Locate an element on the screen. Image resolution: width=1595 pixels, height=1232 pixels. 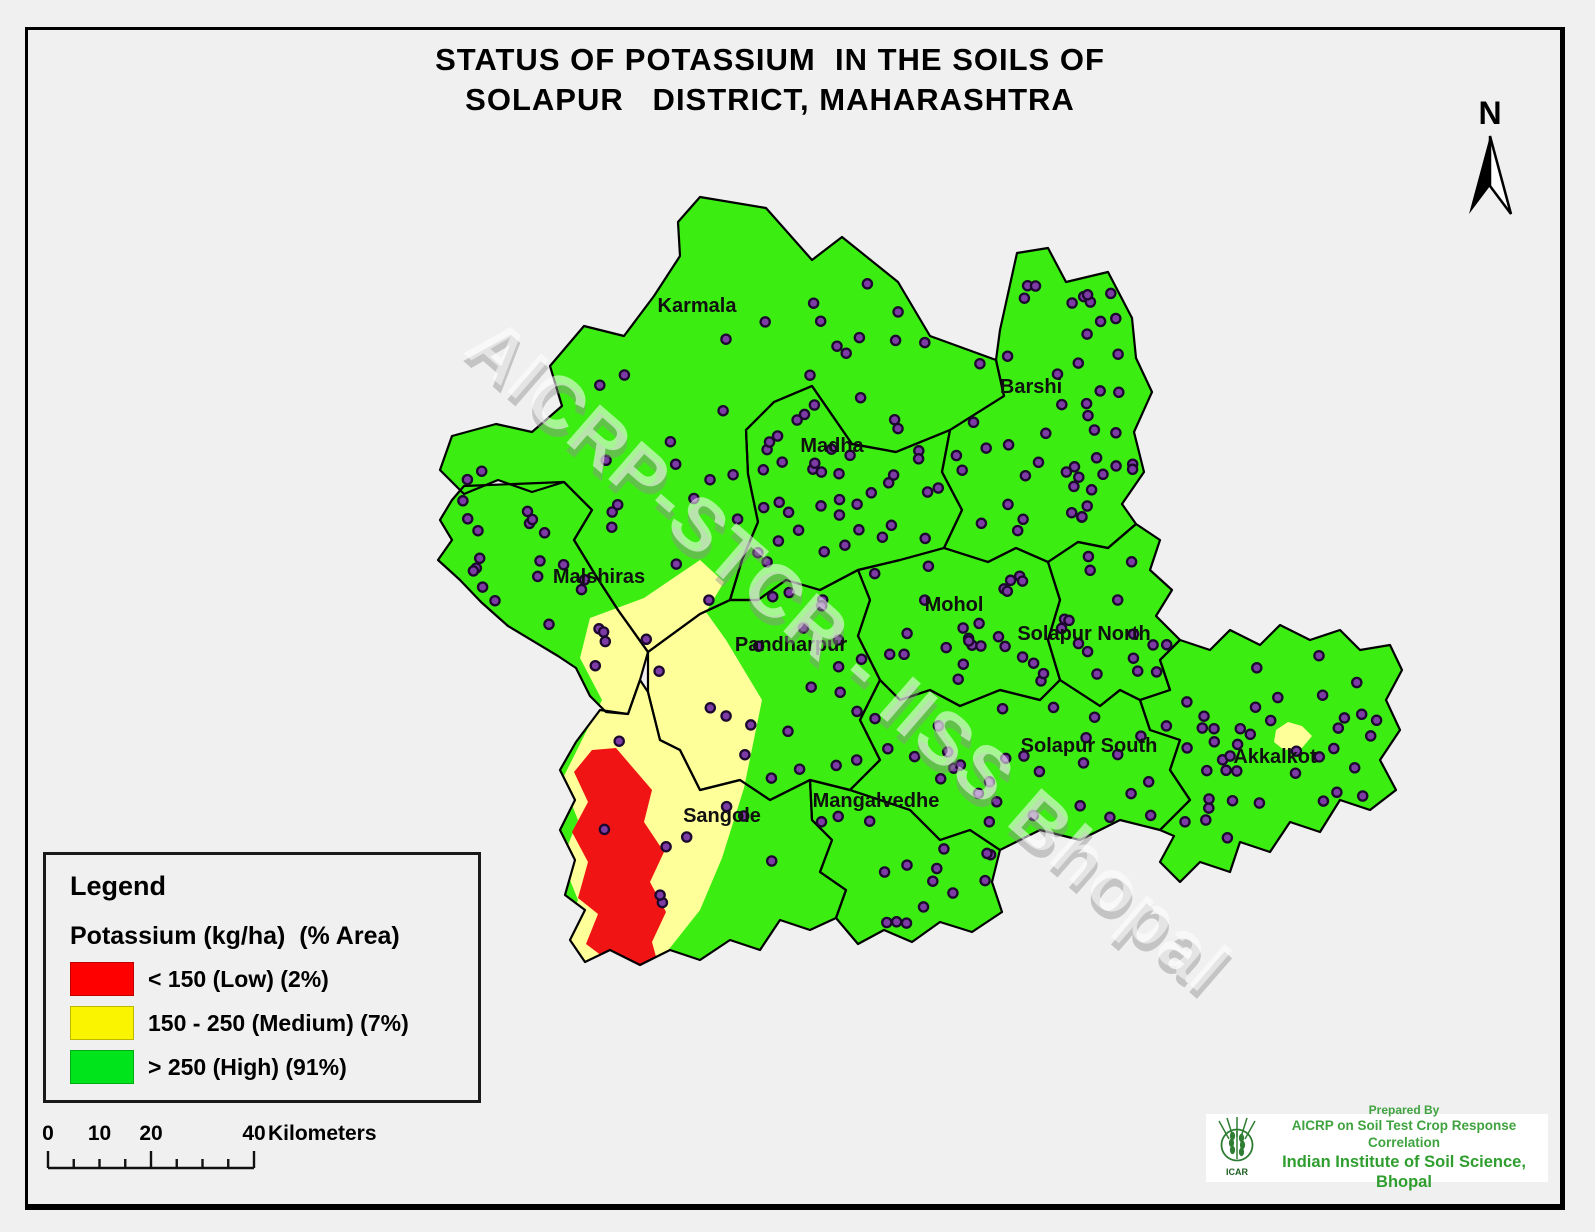
legend-item: > 250 (High) (91%) is located at coordinates (274, 1067).